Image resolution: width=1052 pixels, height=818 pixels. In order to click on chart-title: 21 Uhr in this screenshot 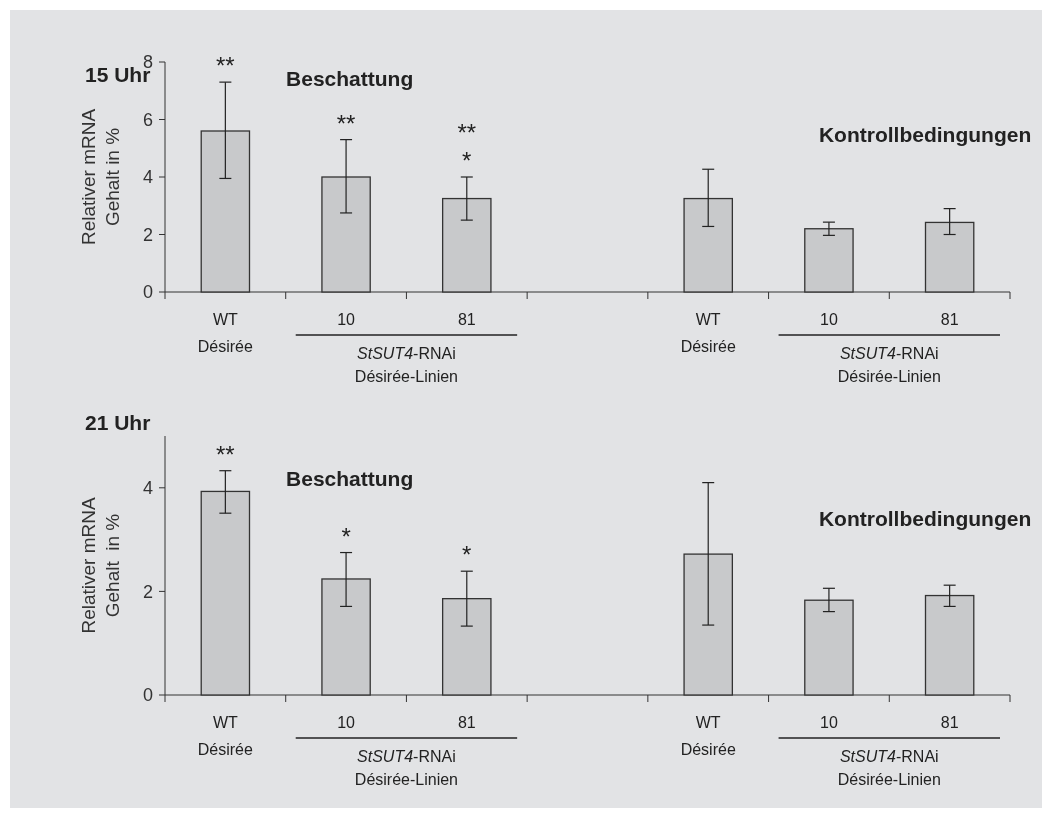, I will do `click(118, 422)`.